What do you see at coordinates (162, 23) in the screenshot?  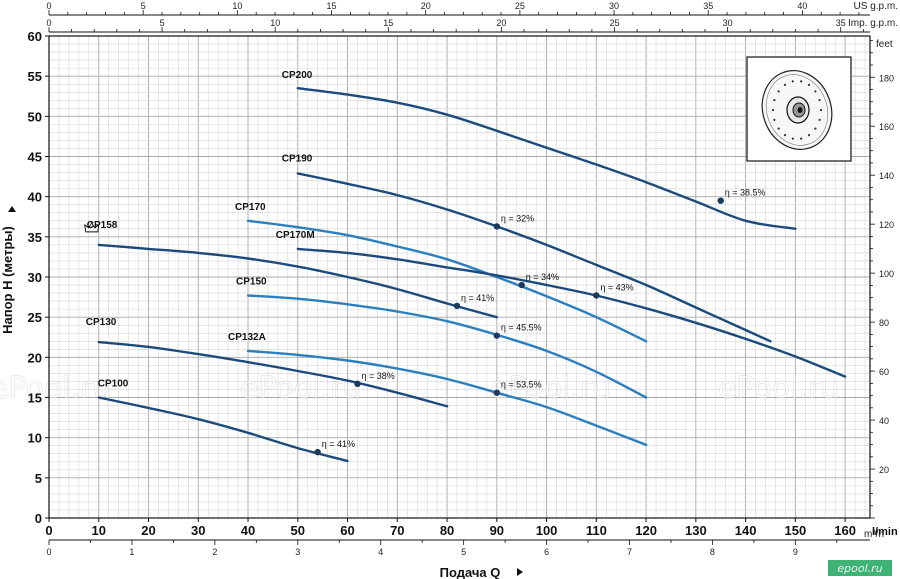 I see `imp-gpm-tick-label: 5` at bounding box center [162, 23].